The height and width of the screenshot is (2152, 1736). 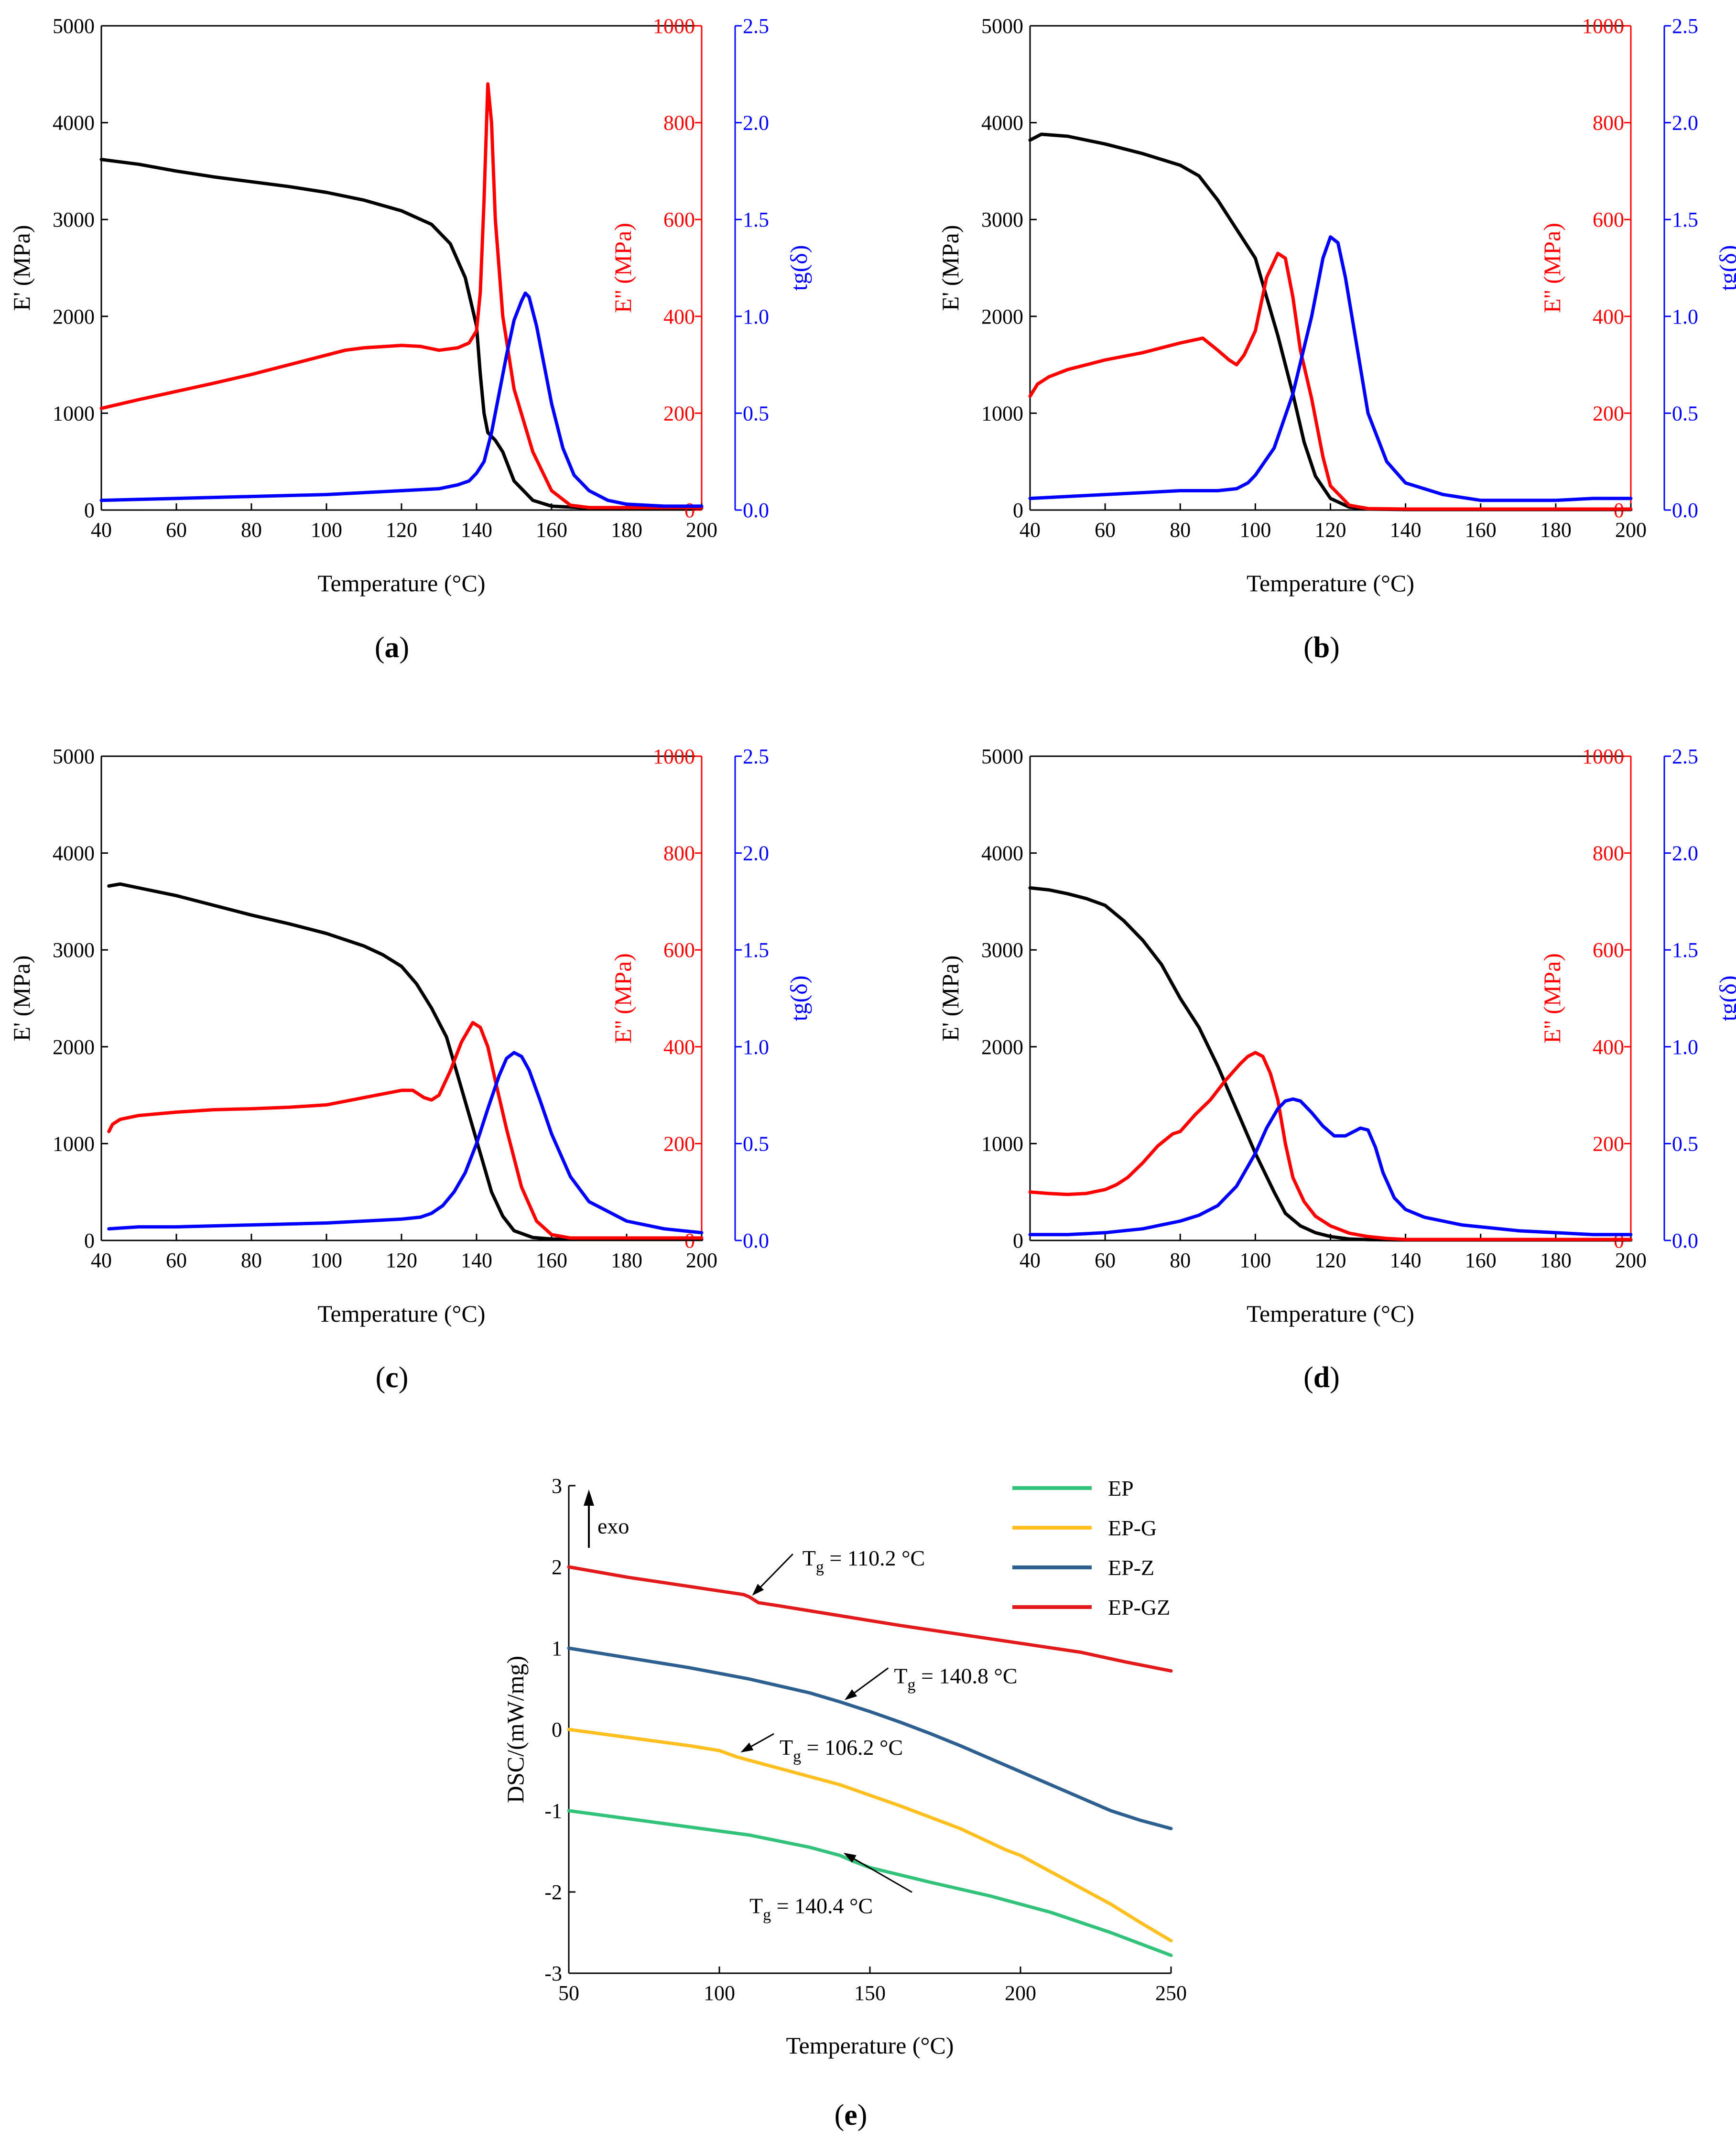 What do you see at coordinates (851, 2115) in the screenshot?
I see `panel-label: (e)` at bounding box center [851, 2115].